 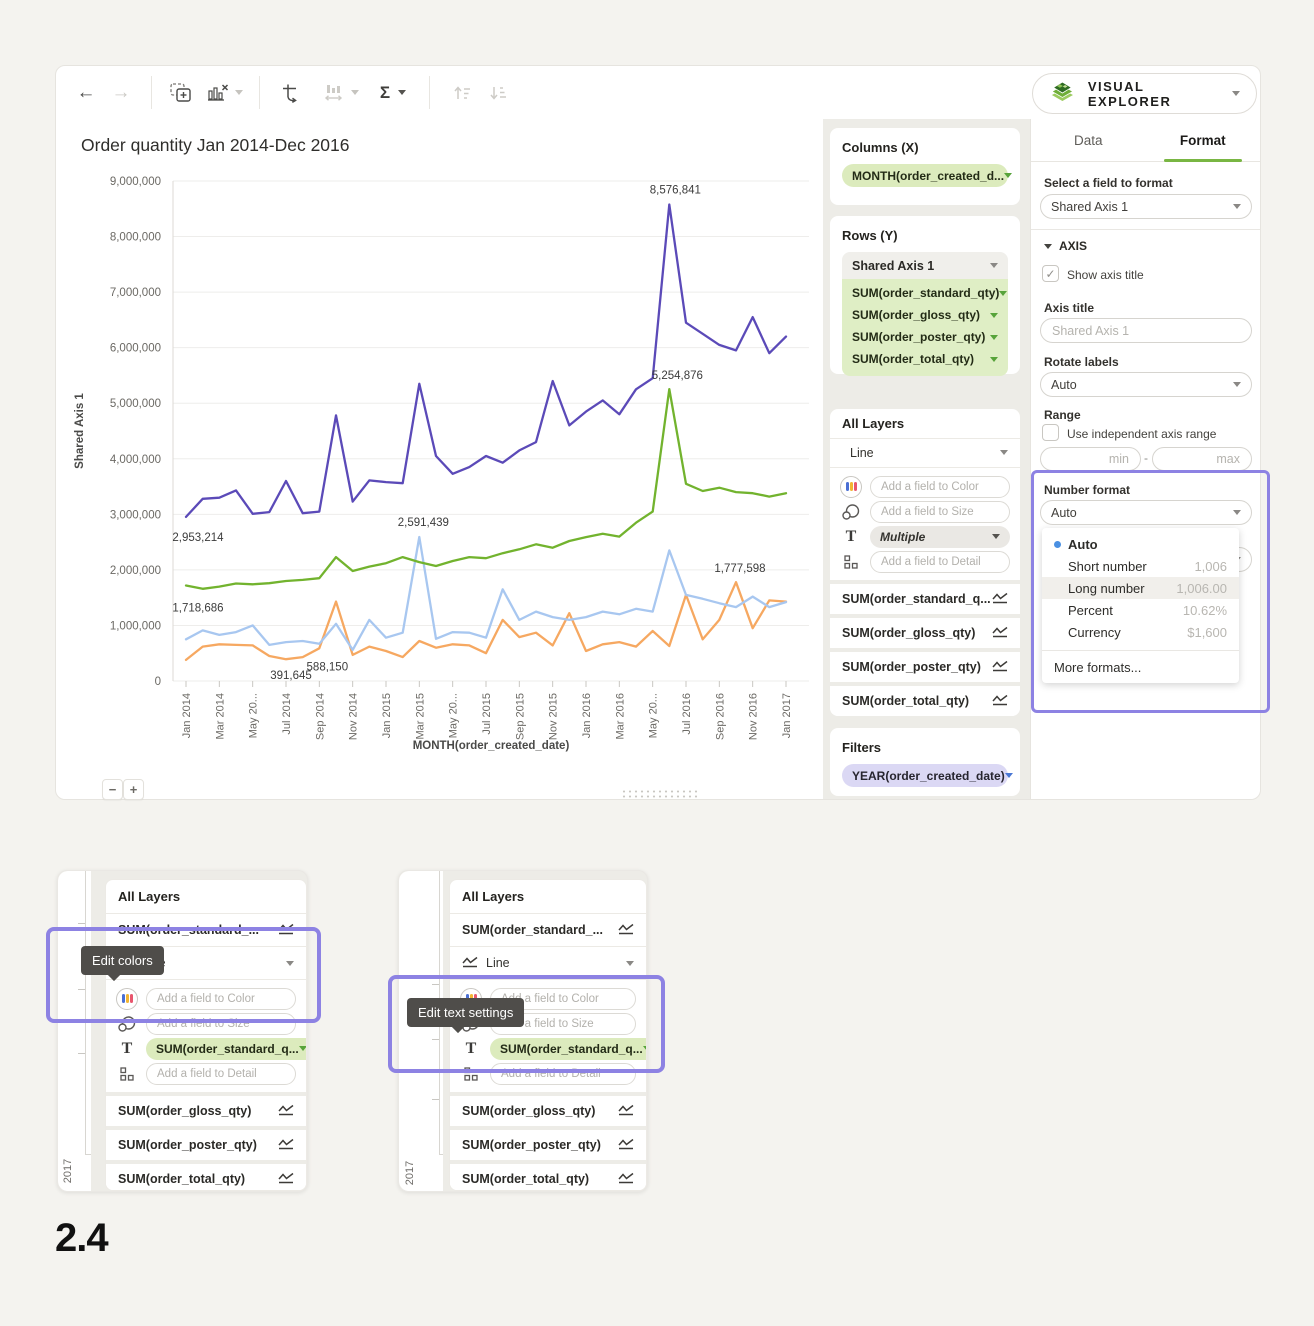 What do you see at coordinates (870, 235) in the screenshot?
I see `rows-shelf-title: Rows (Y)` at bounding box center [870, 235].